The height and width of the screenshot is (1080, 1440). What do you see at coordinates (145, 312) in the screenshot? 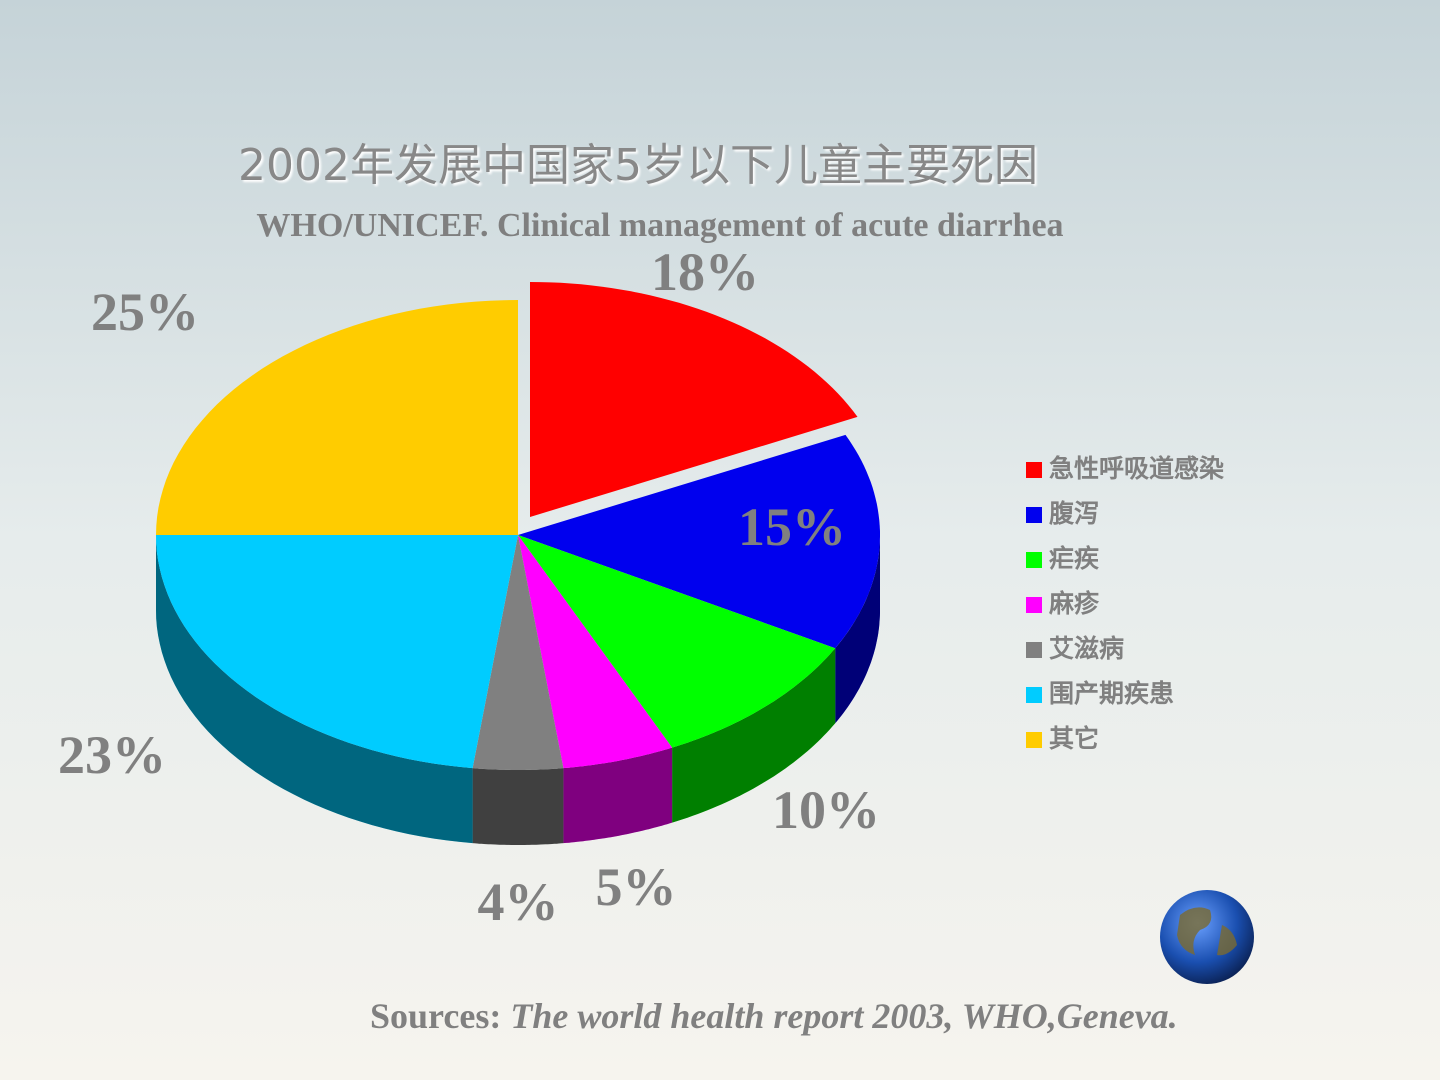
I see `value-label: 25%` at bounding box center [145, 312].